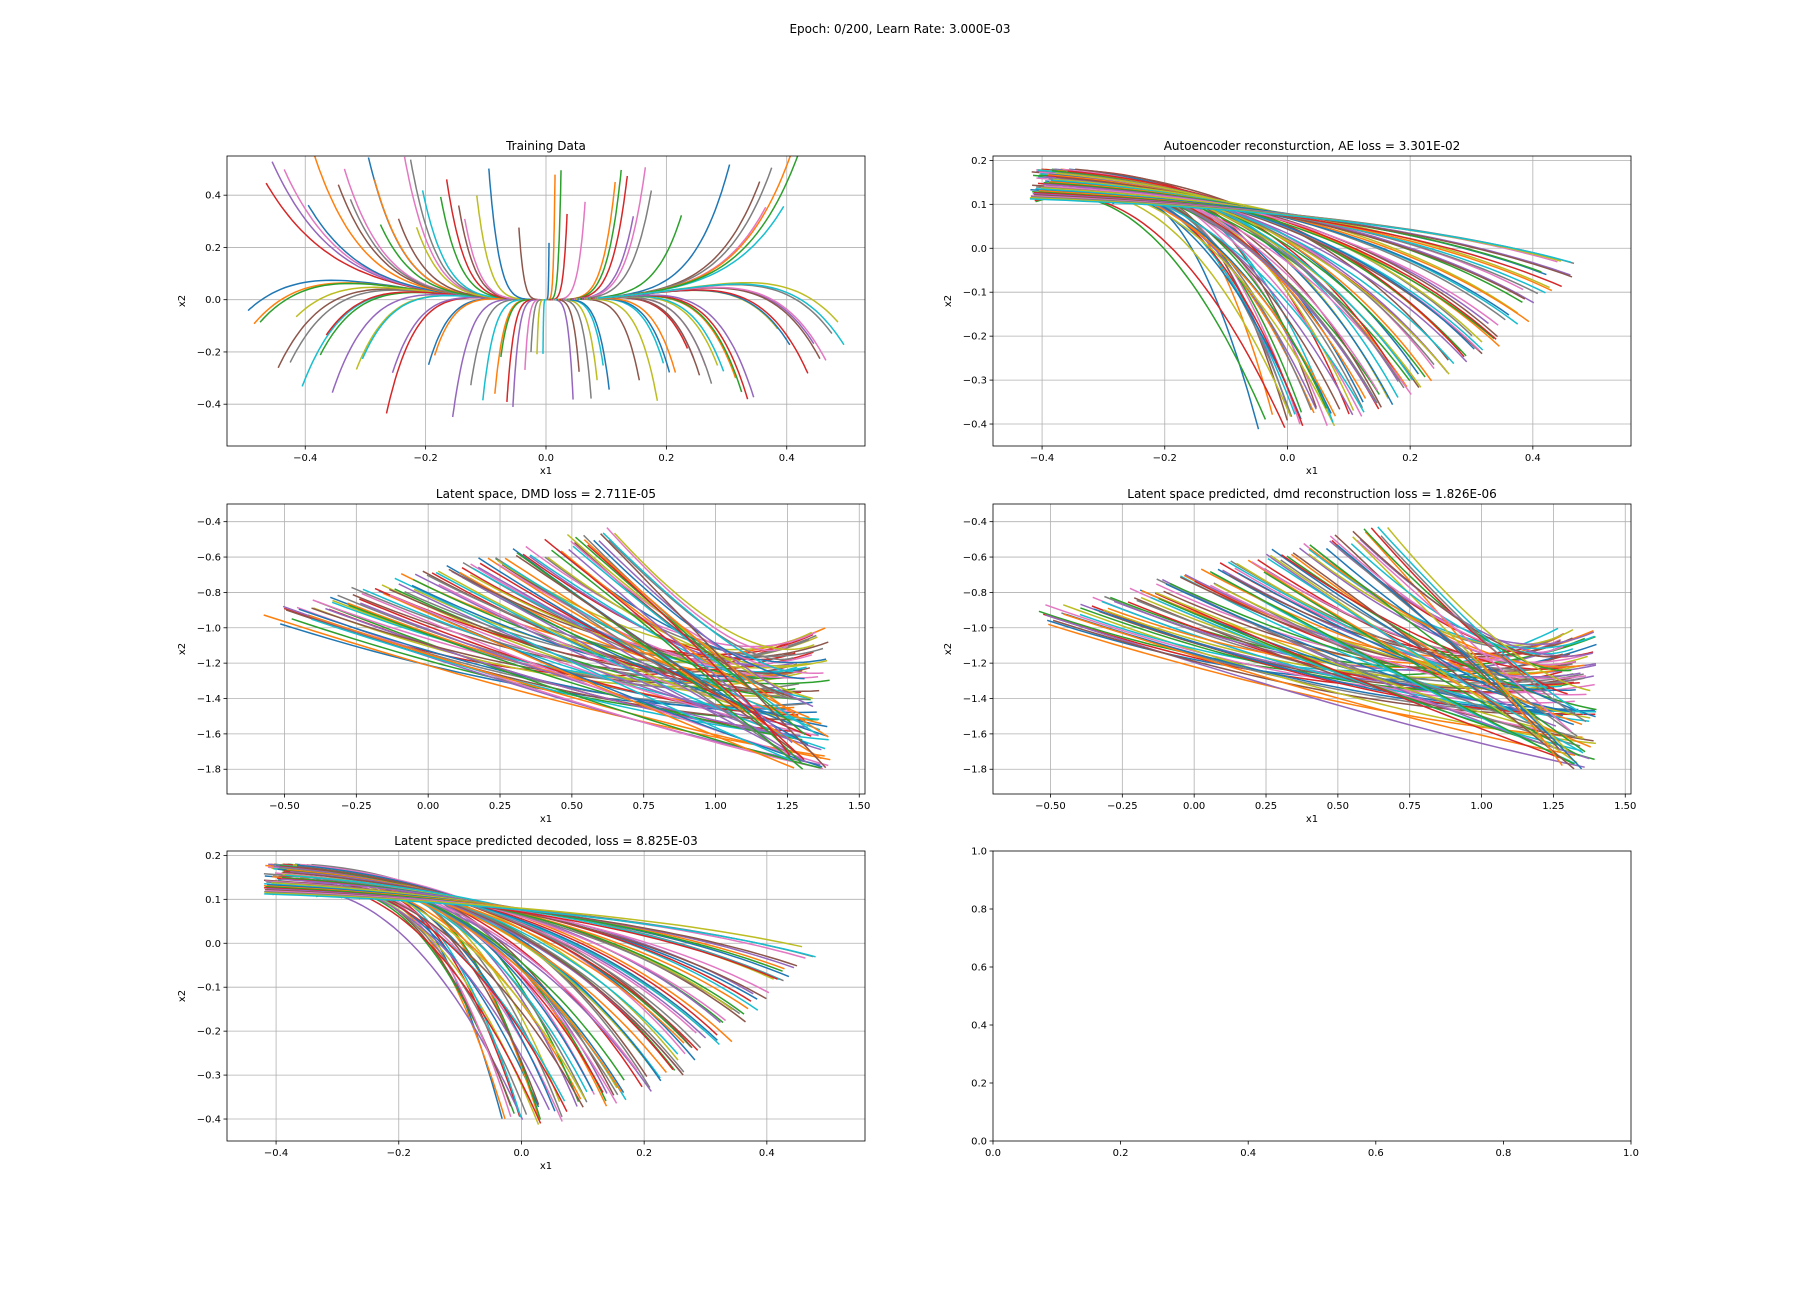 The height and width of the screenshot is (1296, 1800). I want to click on y-tick-label: −1.8, so click(209, 770).